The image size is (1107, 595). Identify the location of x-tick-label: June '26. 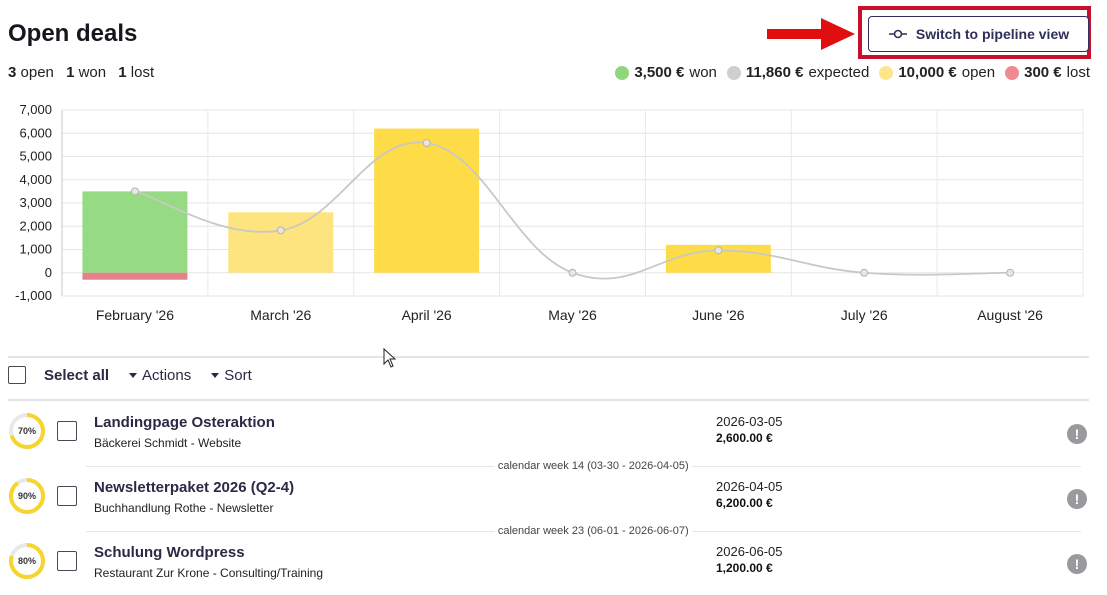
(718, 315).